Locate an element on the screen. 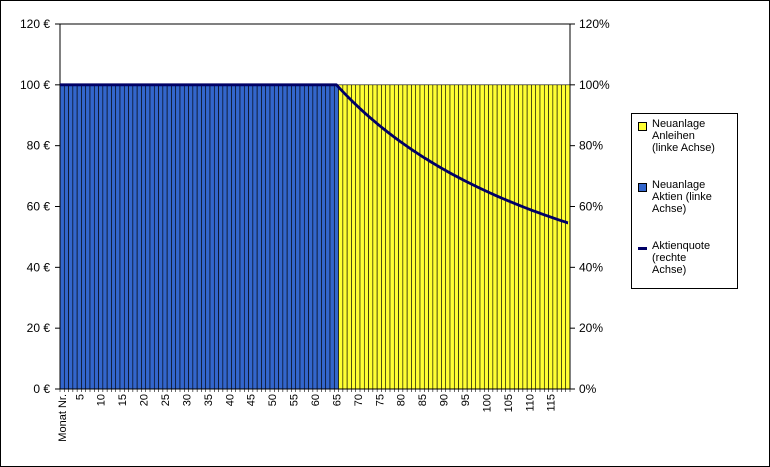 This screenshot has width=770, height=467. right-axis-label: 100% is located at coordinates (594, 85).